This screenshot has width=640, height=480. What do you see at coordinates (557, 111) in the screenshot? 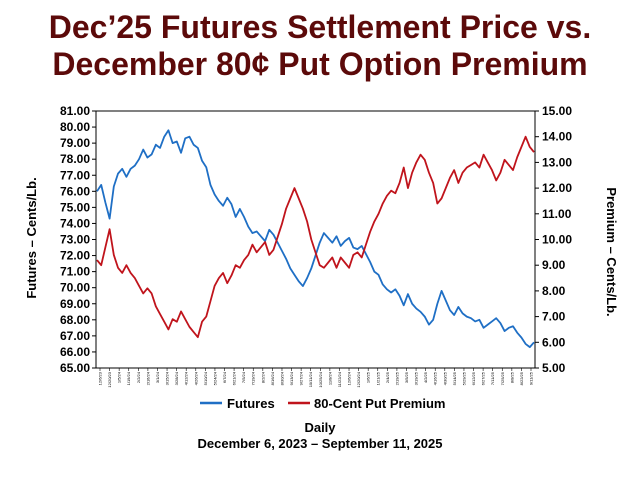
I see `right-tick-label: 15.00` at bounding box center [557, 111].